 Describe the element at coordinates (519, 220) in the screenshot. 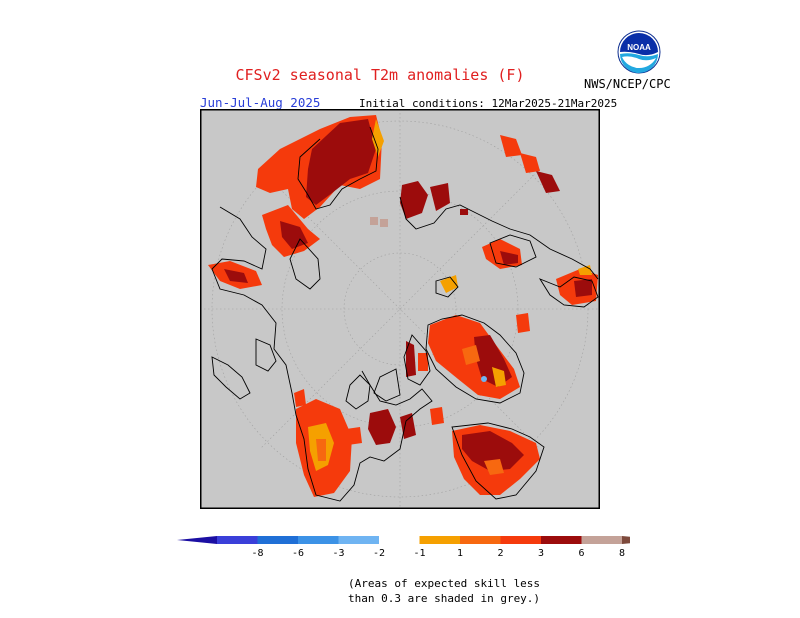

I see `anomaly-northeast` at that location.